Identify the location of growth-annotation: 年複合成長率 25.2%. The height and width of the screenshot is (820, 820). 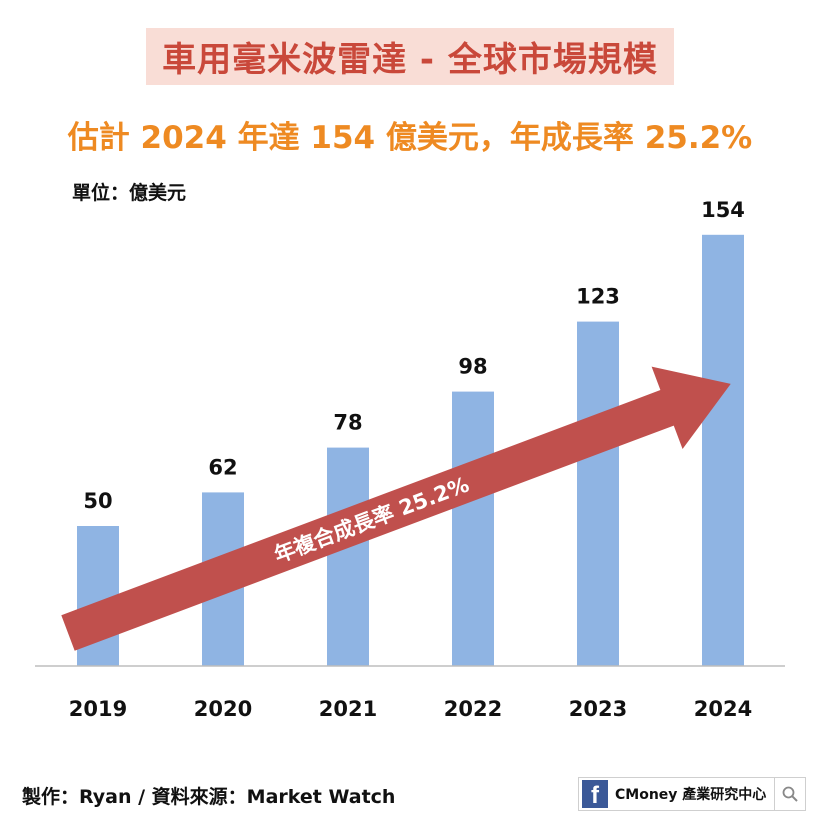
(371, 519).